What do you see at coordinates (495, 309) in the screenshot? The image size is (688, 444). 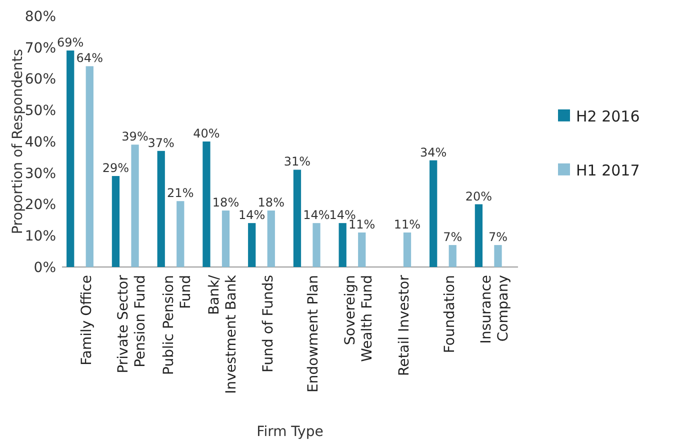 I see `x-tick-label: Insurance Company` at bounding box center [495, 309].